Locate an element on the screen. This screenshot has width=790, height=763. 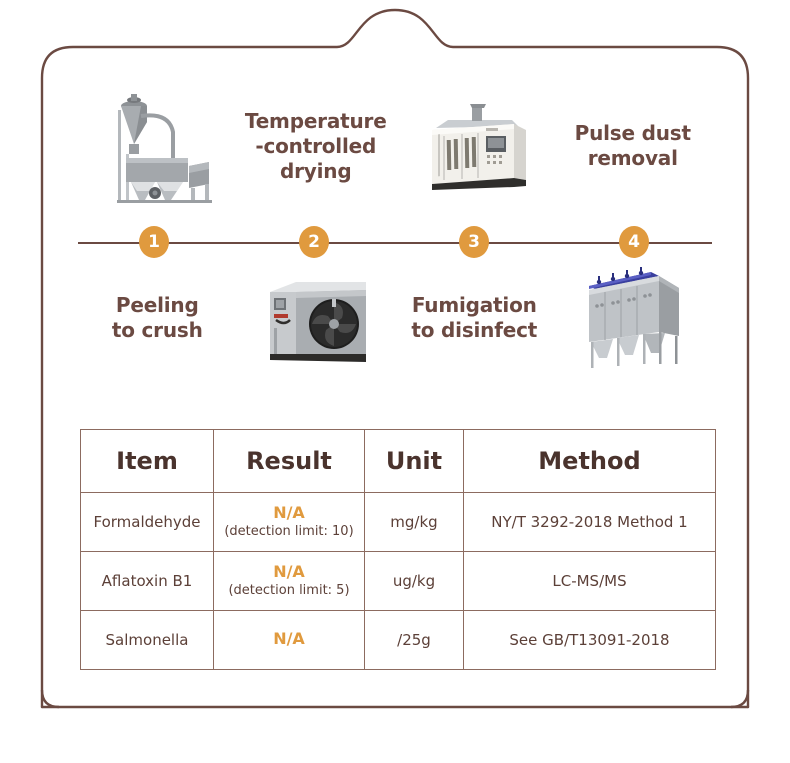
step-marker-1: 1 is located at coordinates (154, 242).